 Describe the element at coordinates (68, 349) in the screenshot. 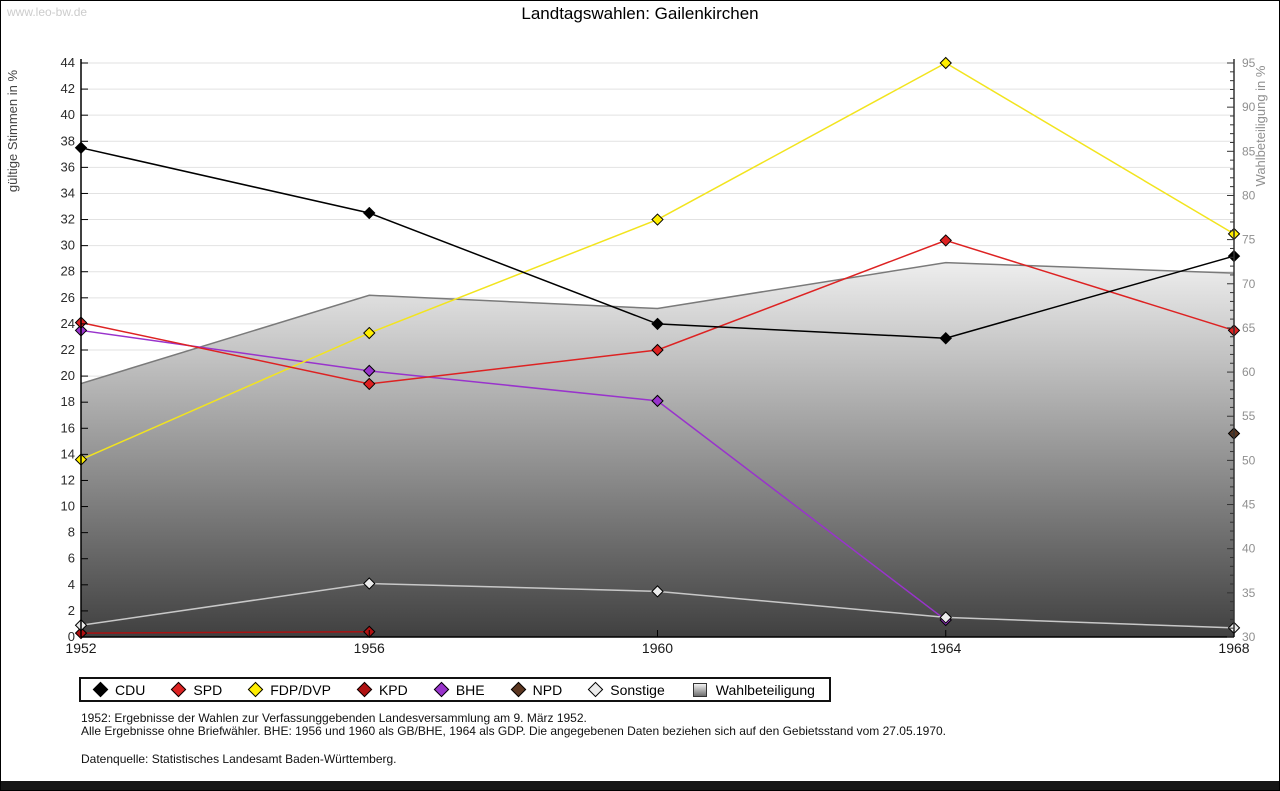

I see `svg-text: 22` at that location.